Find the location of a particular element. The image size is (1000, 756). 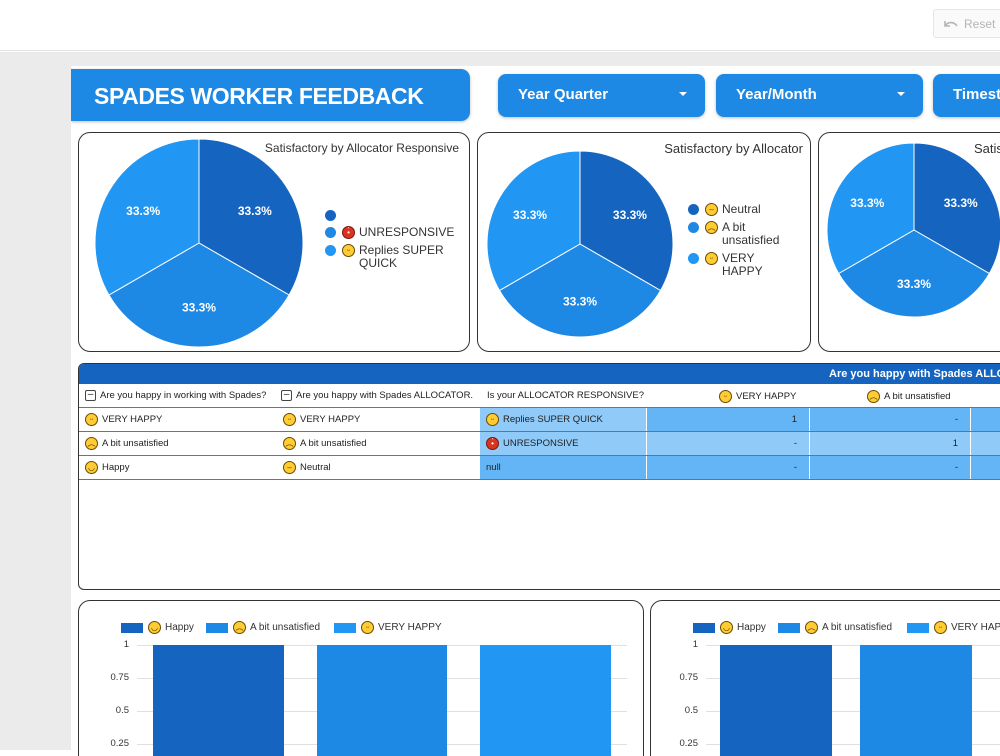

cell-happy-working: ︵ A bit unsatisfied is located at coordinates (179, 443).